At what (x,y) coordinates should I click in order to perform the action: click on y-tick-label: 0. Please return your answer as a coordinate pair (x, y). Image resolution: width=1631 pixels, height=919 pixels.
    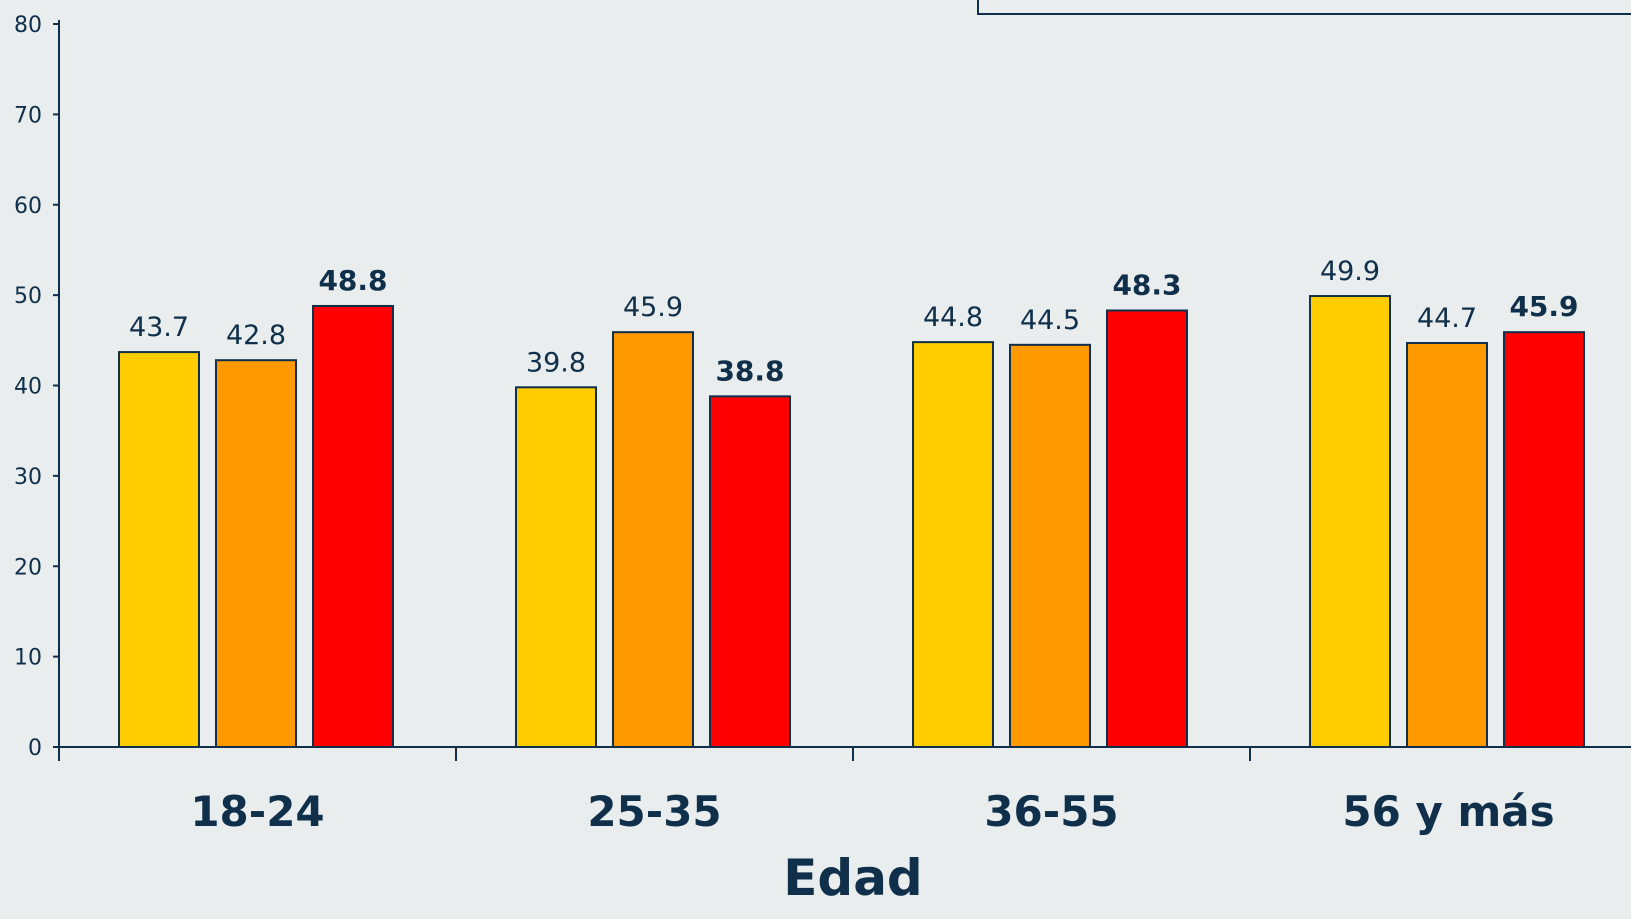
    Looking at the image, I should click on (35, 748).